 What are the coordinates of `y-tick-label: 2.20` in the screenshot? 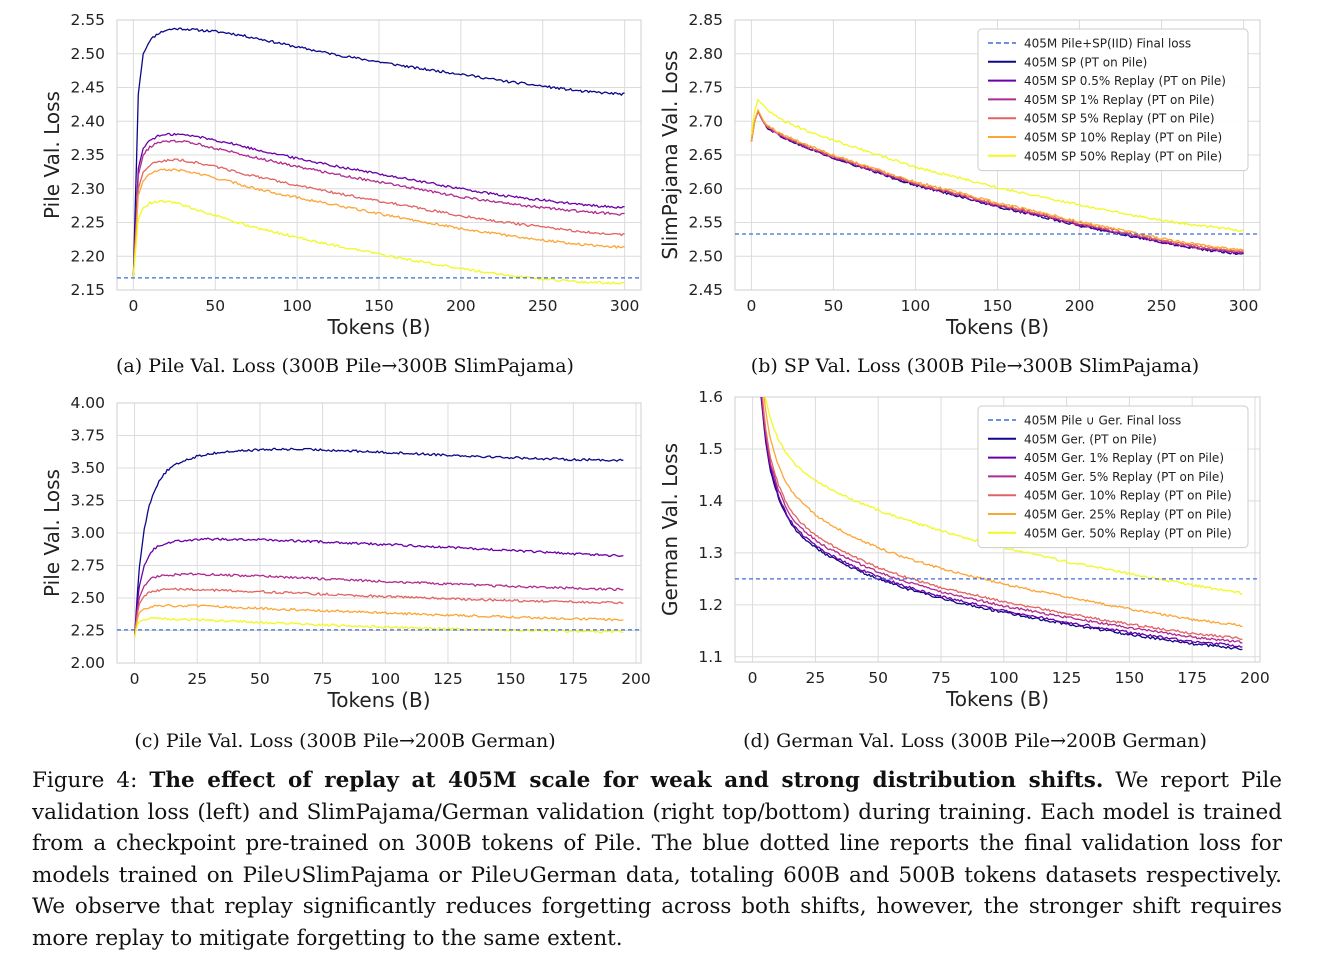 It's located at (87, 256).